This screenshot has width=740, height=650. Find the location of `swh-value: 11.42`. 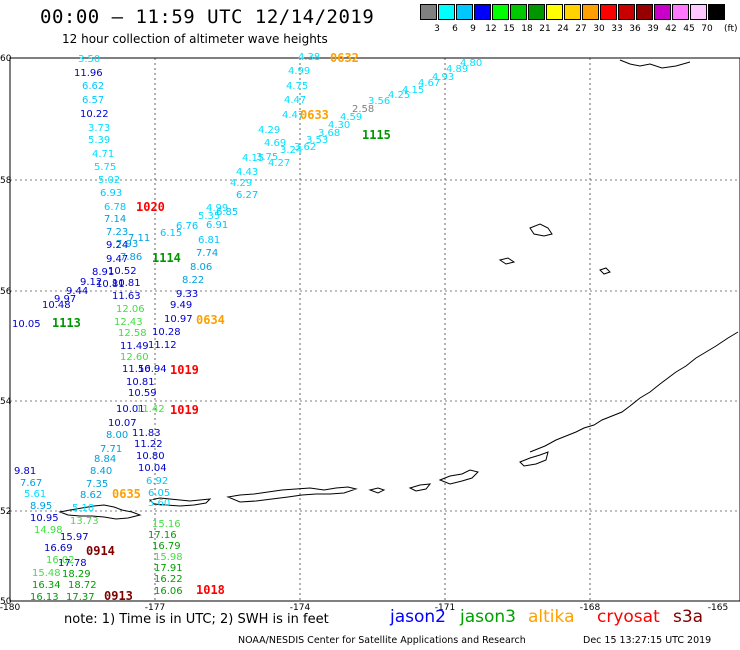

swh-value: 11.42 is located at coordinates (150, 409).